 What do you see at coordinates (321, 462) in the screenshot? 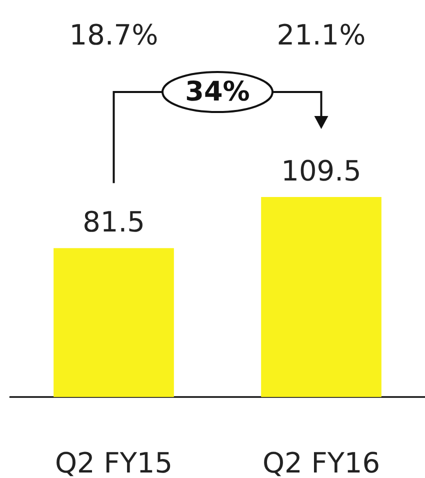
I see `x-tick-label: Q2 FY16` at bounding box center [321, 462].